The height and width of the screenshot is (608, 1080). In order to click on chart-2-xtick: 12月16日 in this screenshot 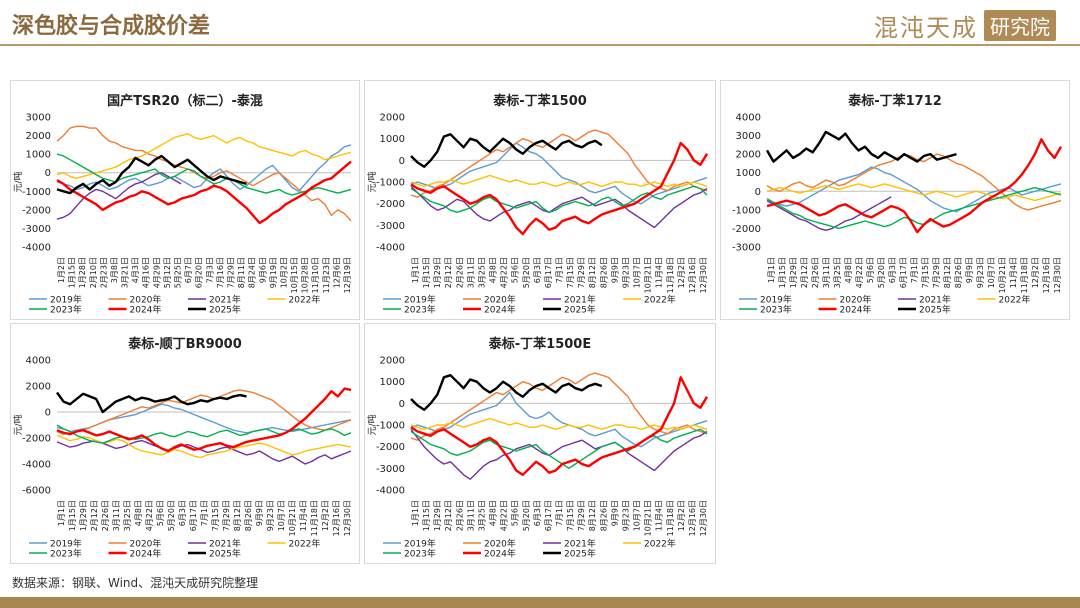, I will do `click(1046, 275)`.